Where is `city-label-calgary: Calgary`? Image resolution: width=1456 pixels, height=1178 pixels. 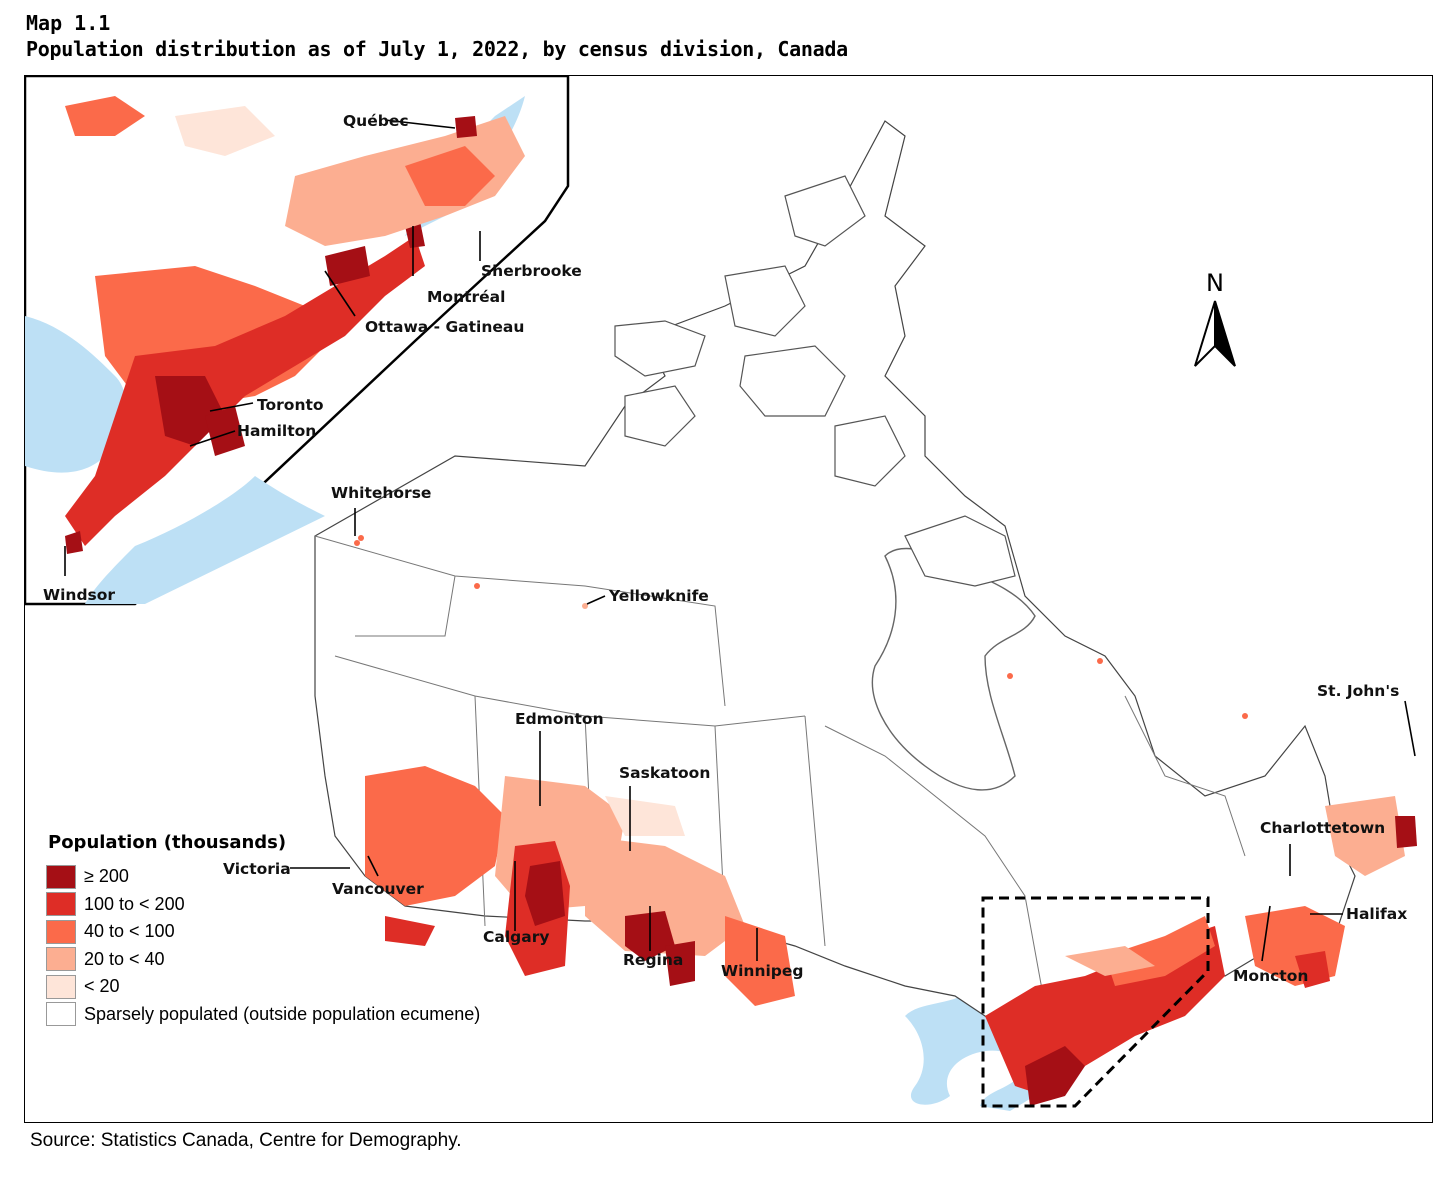 city-label-calgary: Calgary is located at coordinates (516, 937).